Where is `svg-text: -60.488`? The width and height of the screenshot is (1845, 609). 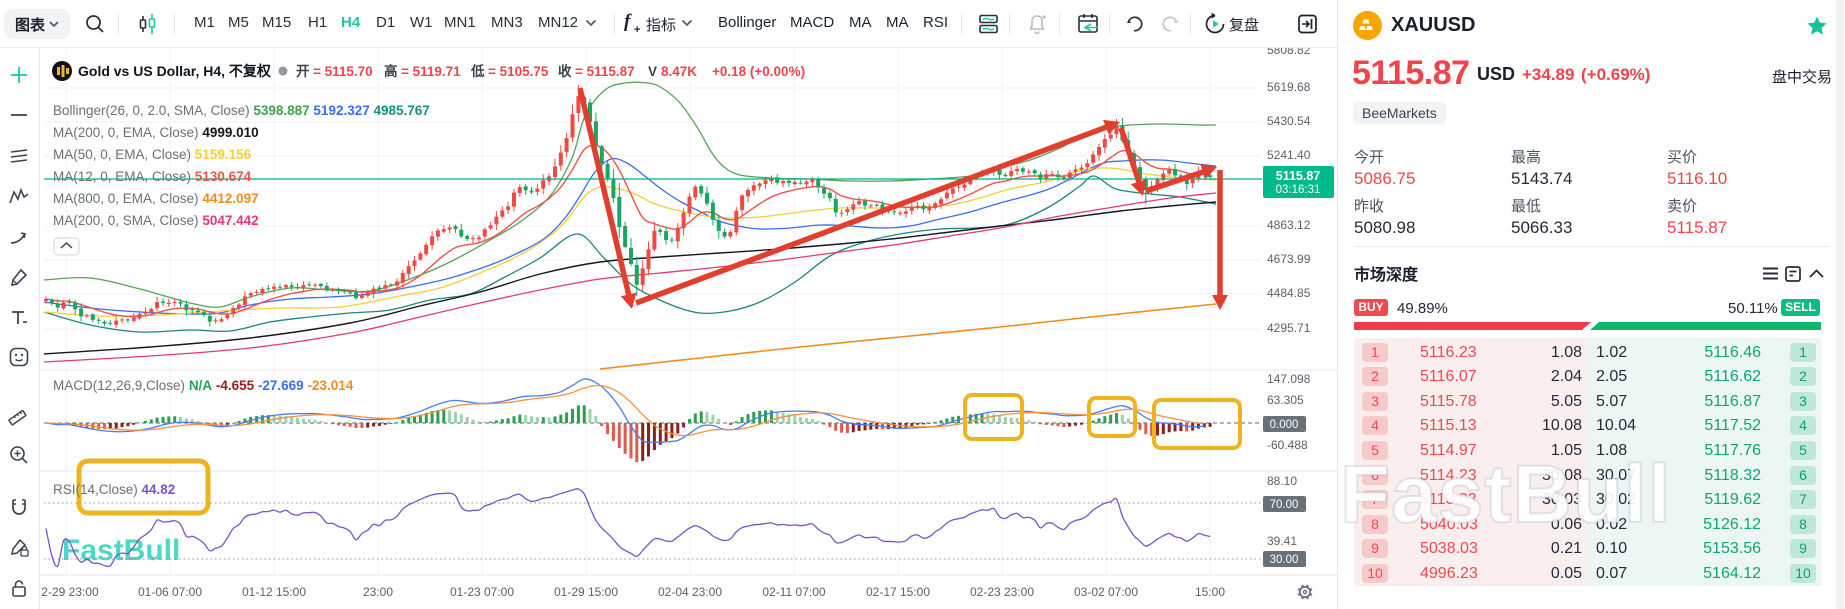
svg-text: -60.488 is located at coordinates (1287, 445).